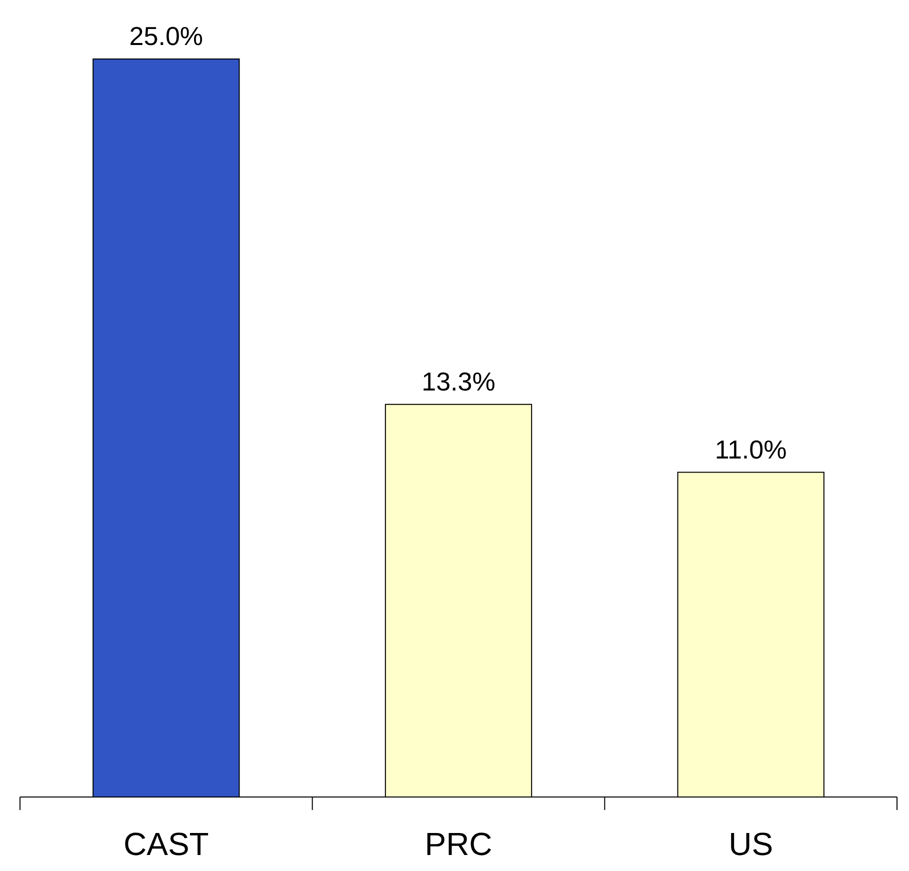 Image resolution: width=909 pixels, height=871 pixels. I want to click on data-label: 13.3%, so click(459, 381).